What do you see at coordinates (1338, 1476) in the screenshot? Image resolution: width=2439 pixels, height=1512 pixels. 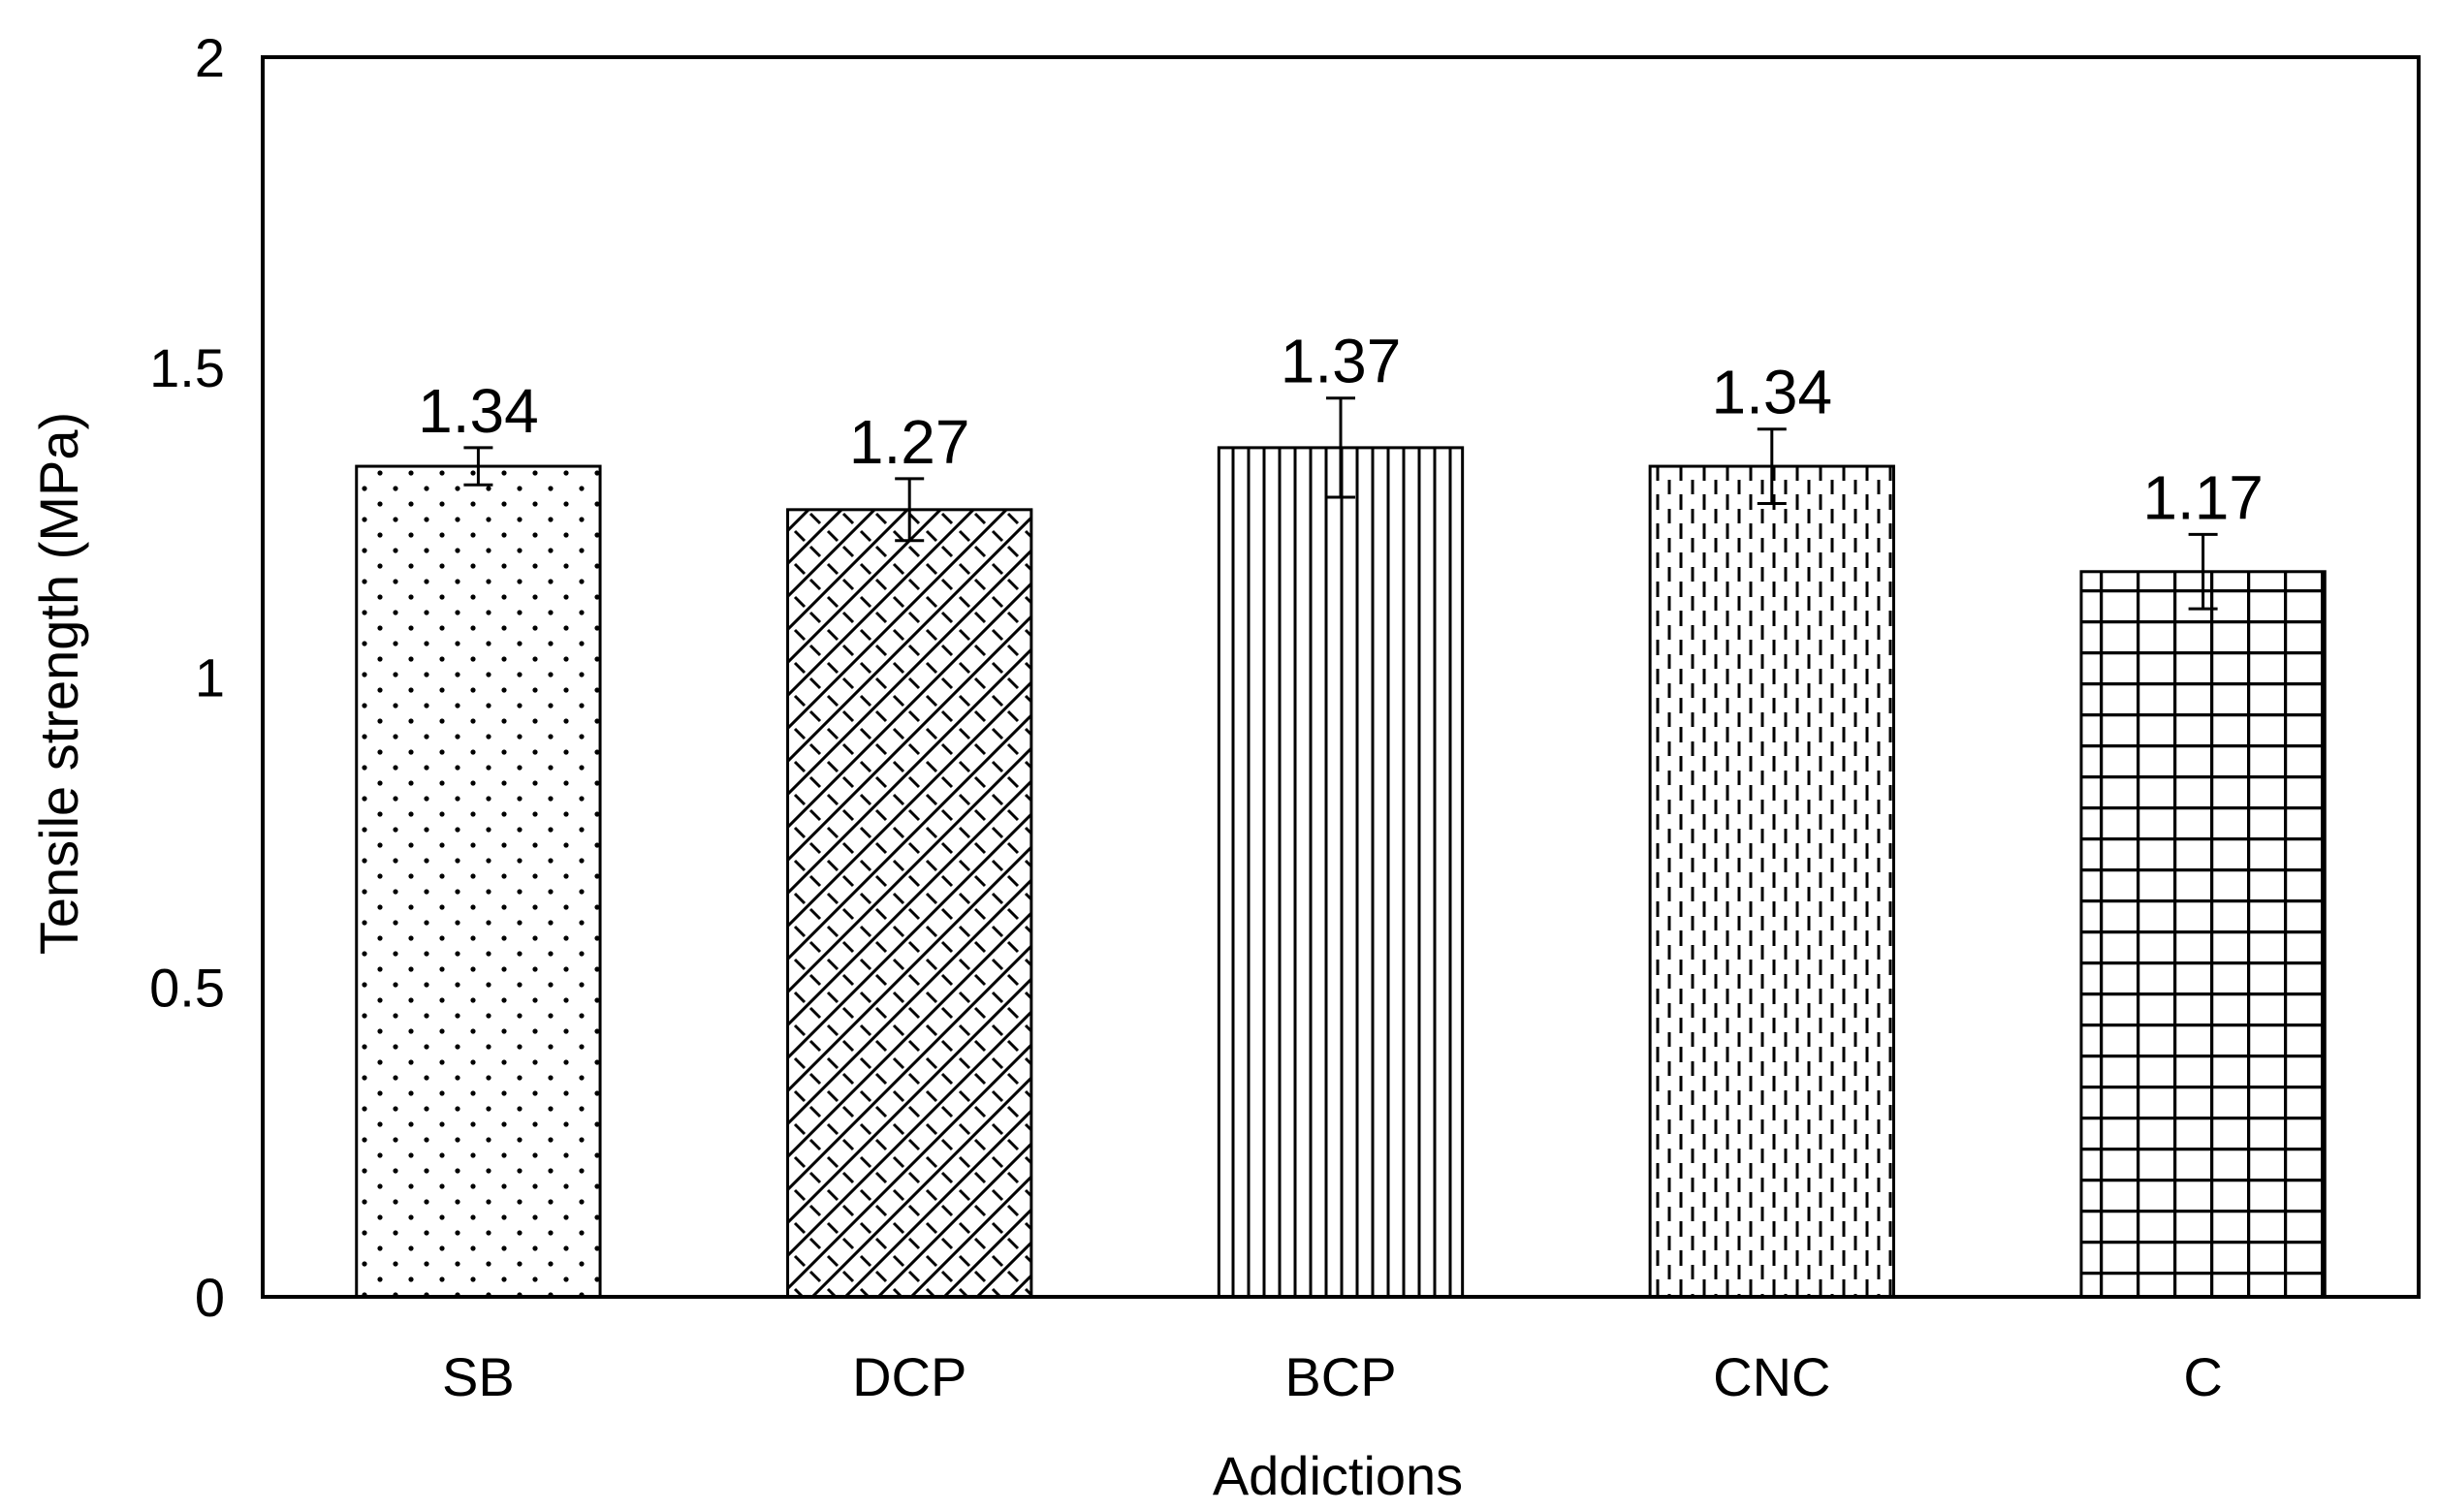 I see `x-axis-title: Addictions` at bounding box center [1338, 1476].